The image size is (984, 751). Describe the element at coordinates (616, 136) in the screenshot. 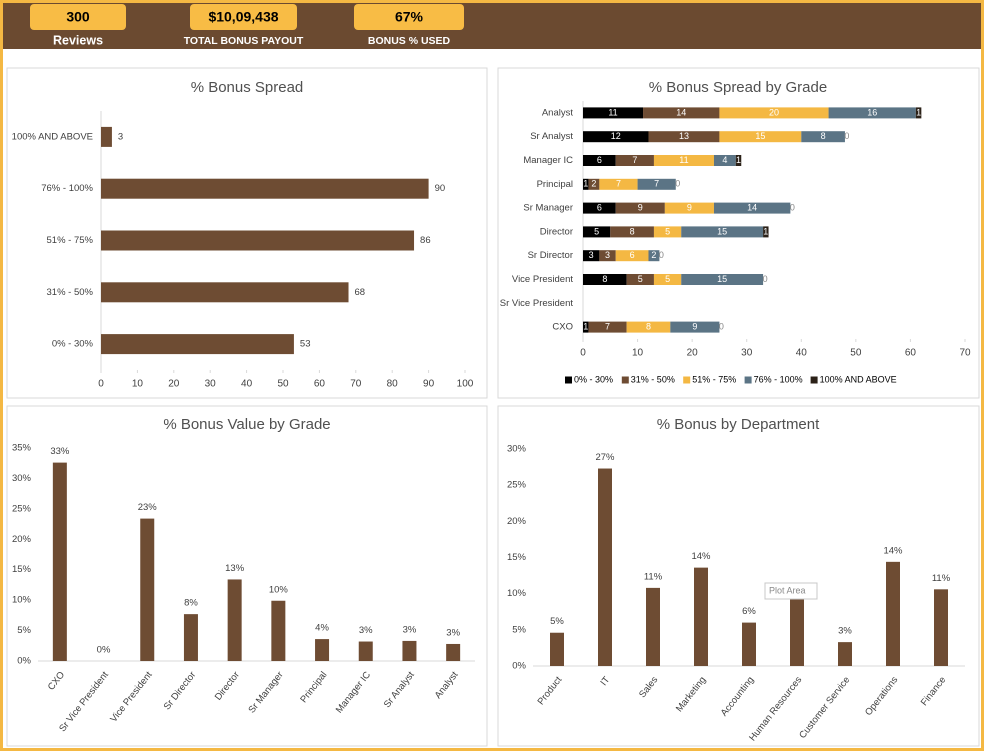

I see `data-label: 12` at that location.